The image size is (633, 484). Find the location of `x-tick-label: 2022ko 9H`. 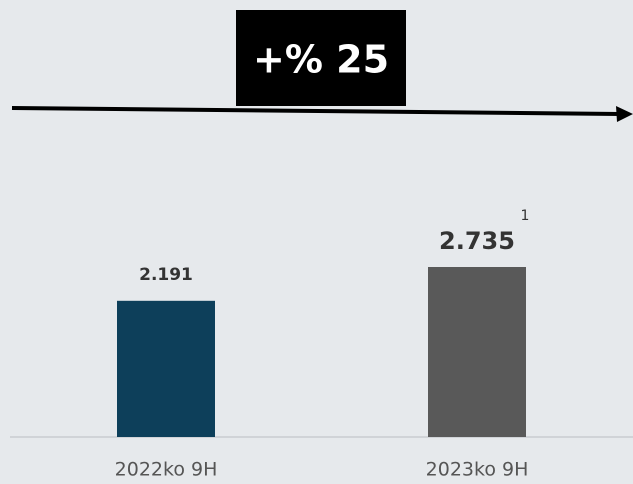

x-tick-label: 2022ko 9H is located at coordinates (166, 470).